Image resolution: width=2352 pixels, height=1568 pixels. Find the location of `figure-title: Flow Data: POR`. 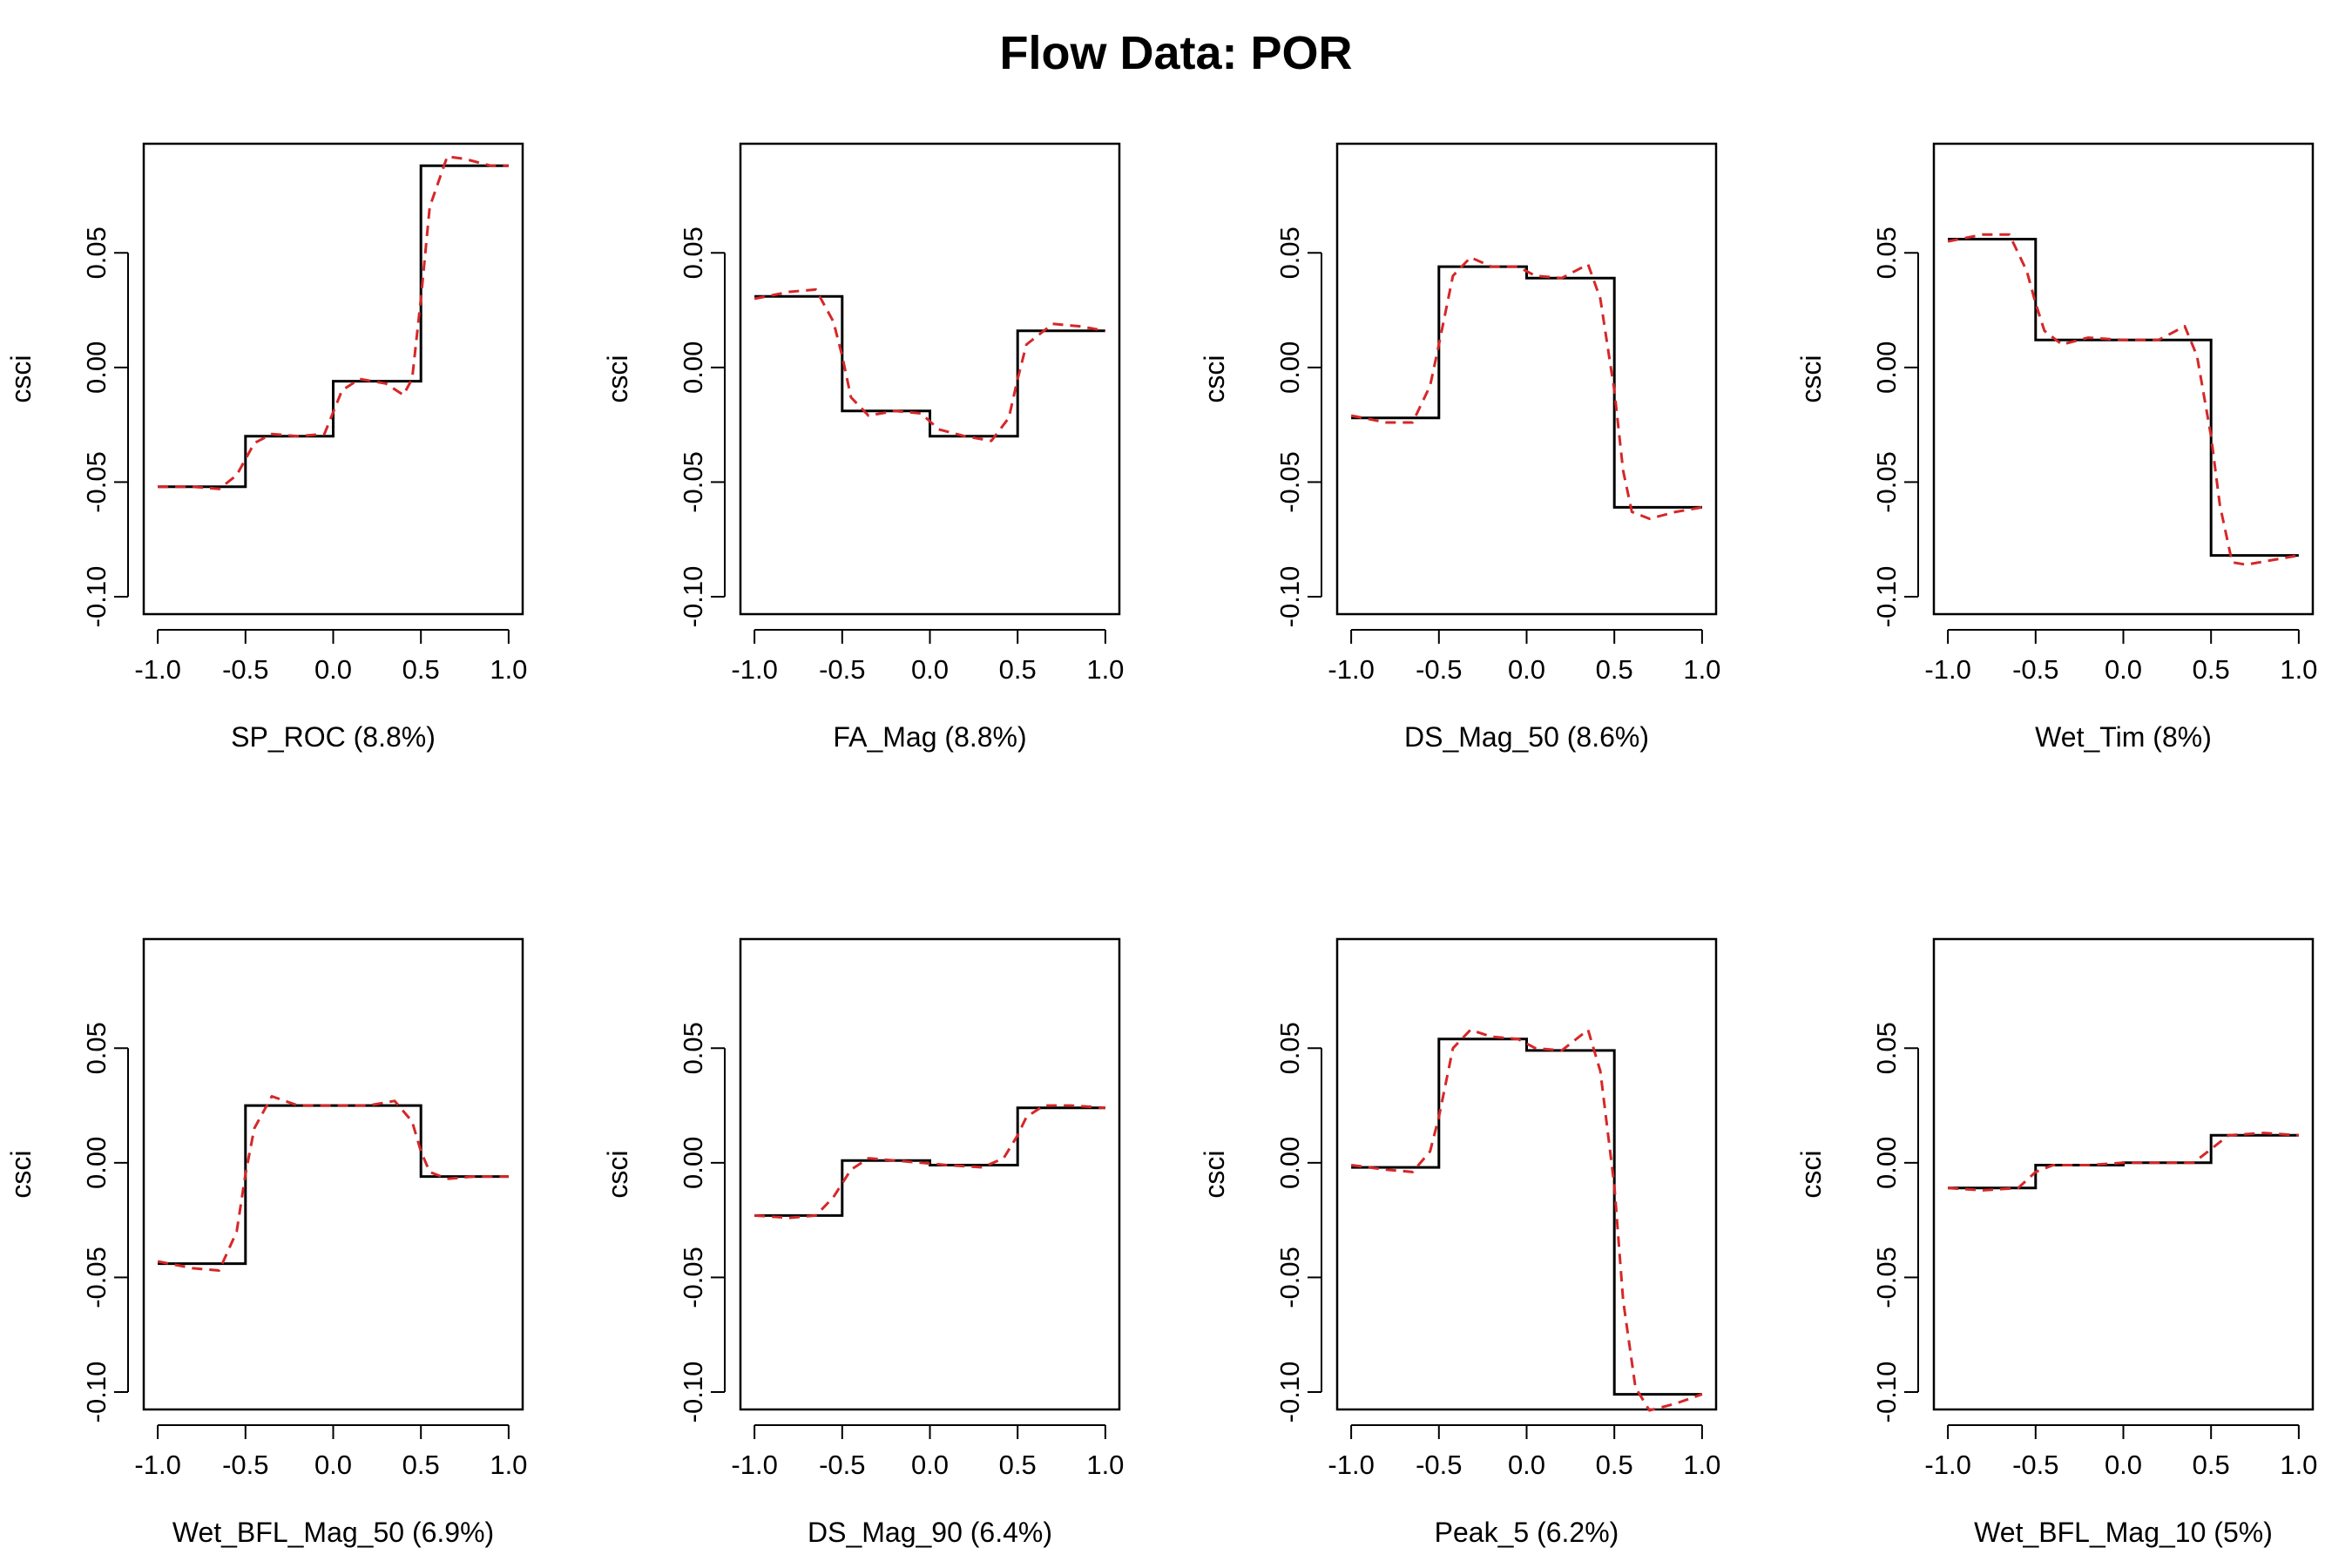

figure-title: Flow Data: POR is located at coordinates (1176, 53).